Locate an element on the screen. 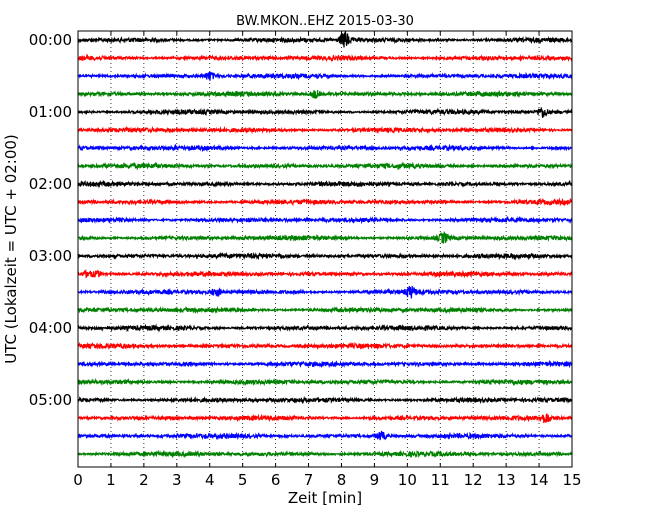 This screenshot has width=650, height=520. x-tick-label-6: 6 is located at coordinates (276, 480).